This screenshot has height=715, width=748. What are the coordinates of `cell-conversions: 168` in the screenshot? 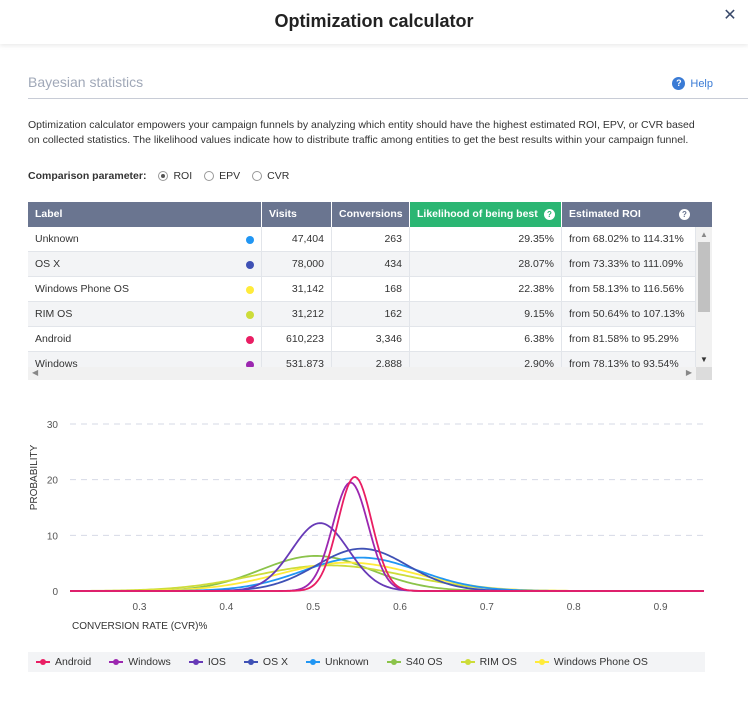 It's located at (371, 289).